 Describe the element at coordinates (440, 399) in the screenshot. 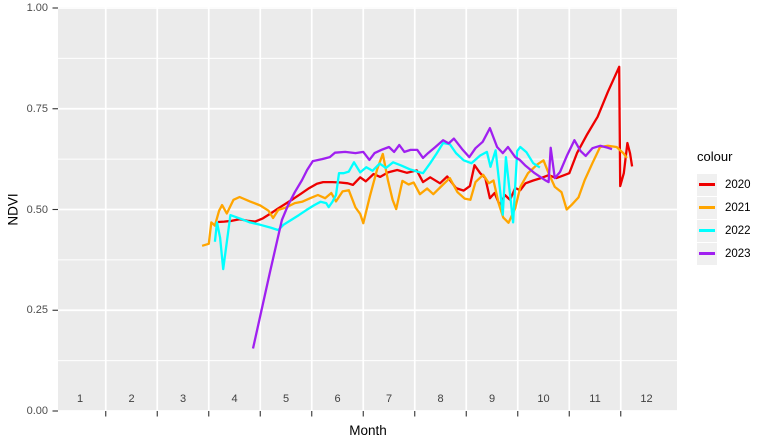

I see `x-tick-label: 8` at that location.